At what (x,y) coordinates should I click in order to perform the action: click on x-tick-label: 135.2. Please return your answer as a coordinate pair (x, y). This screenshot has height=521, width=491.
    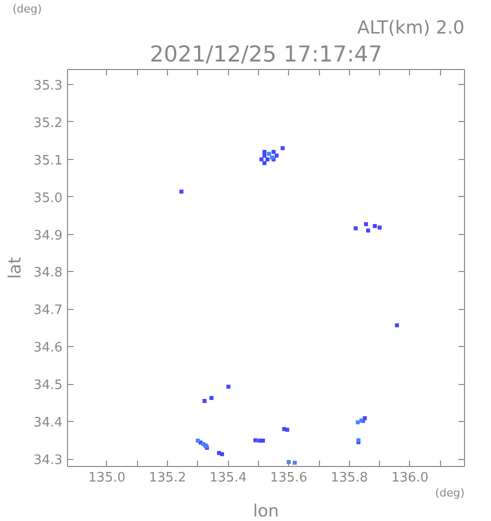
    Looking at the image, I should click on (167, 478).